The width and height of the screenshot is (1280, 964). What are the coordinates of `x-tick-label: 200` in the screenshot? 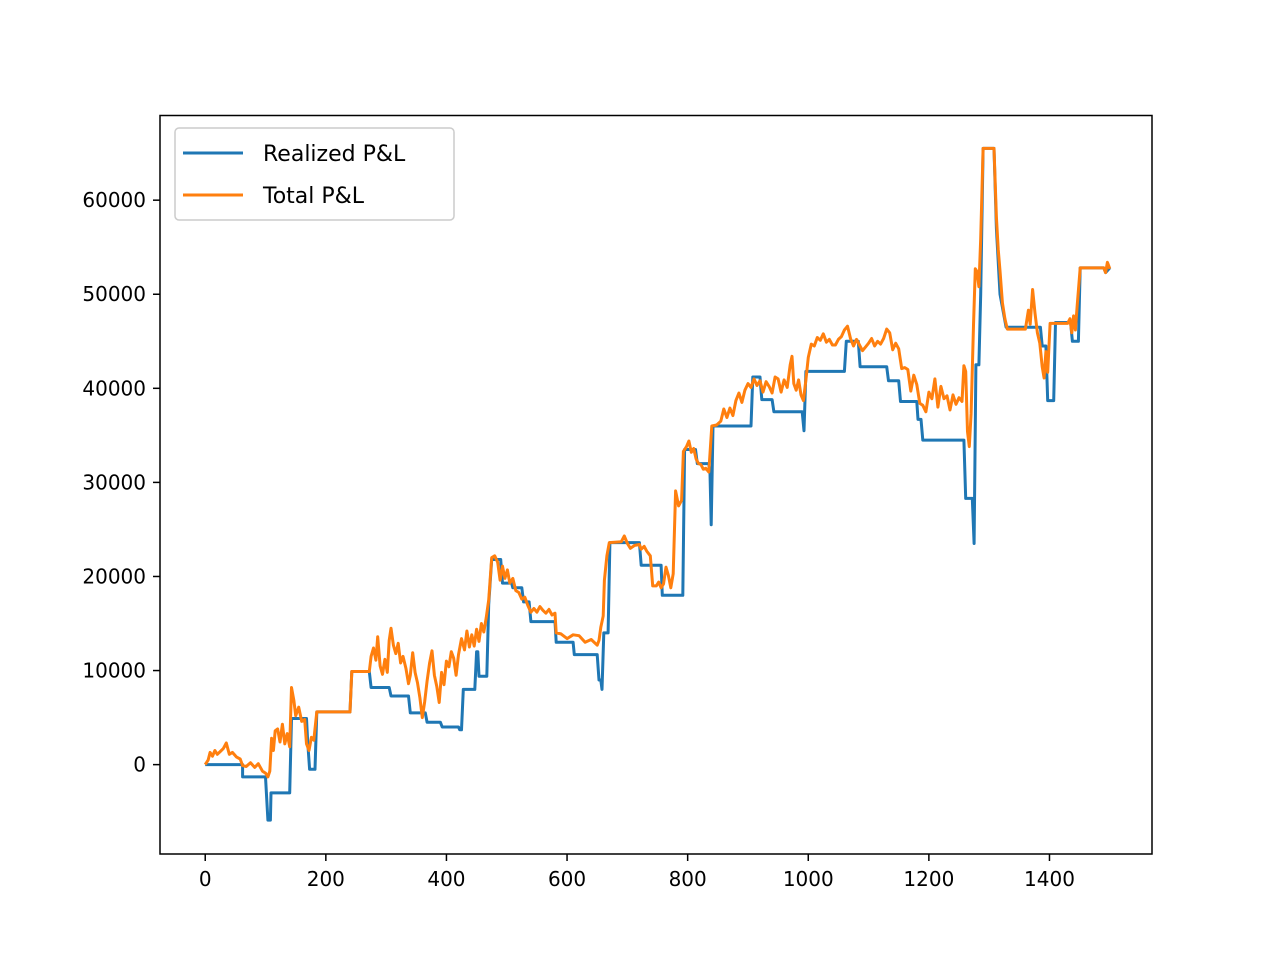 It's located at (326, 879).